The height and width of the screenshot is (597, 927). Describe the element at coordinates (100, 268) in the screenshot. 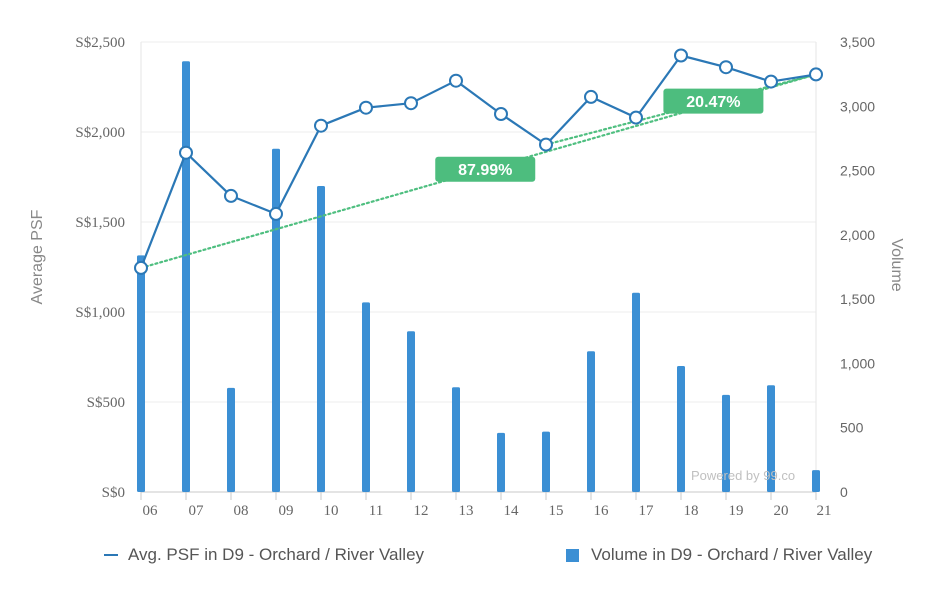

I see `left-axis-ticks: S$0 S$500 S$1,000 S$1,500 S$2,000 S$2,500` at that location.